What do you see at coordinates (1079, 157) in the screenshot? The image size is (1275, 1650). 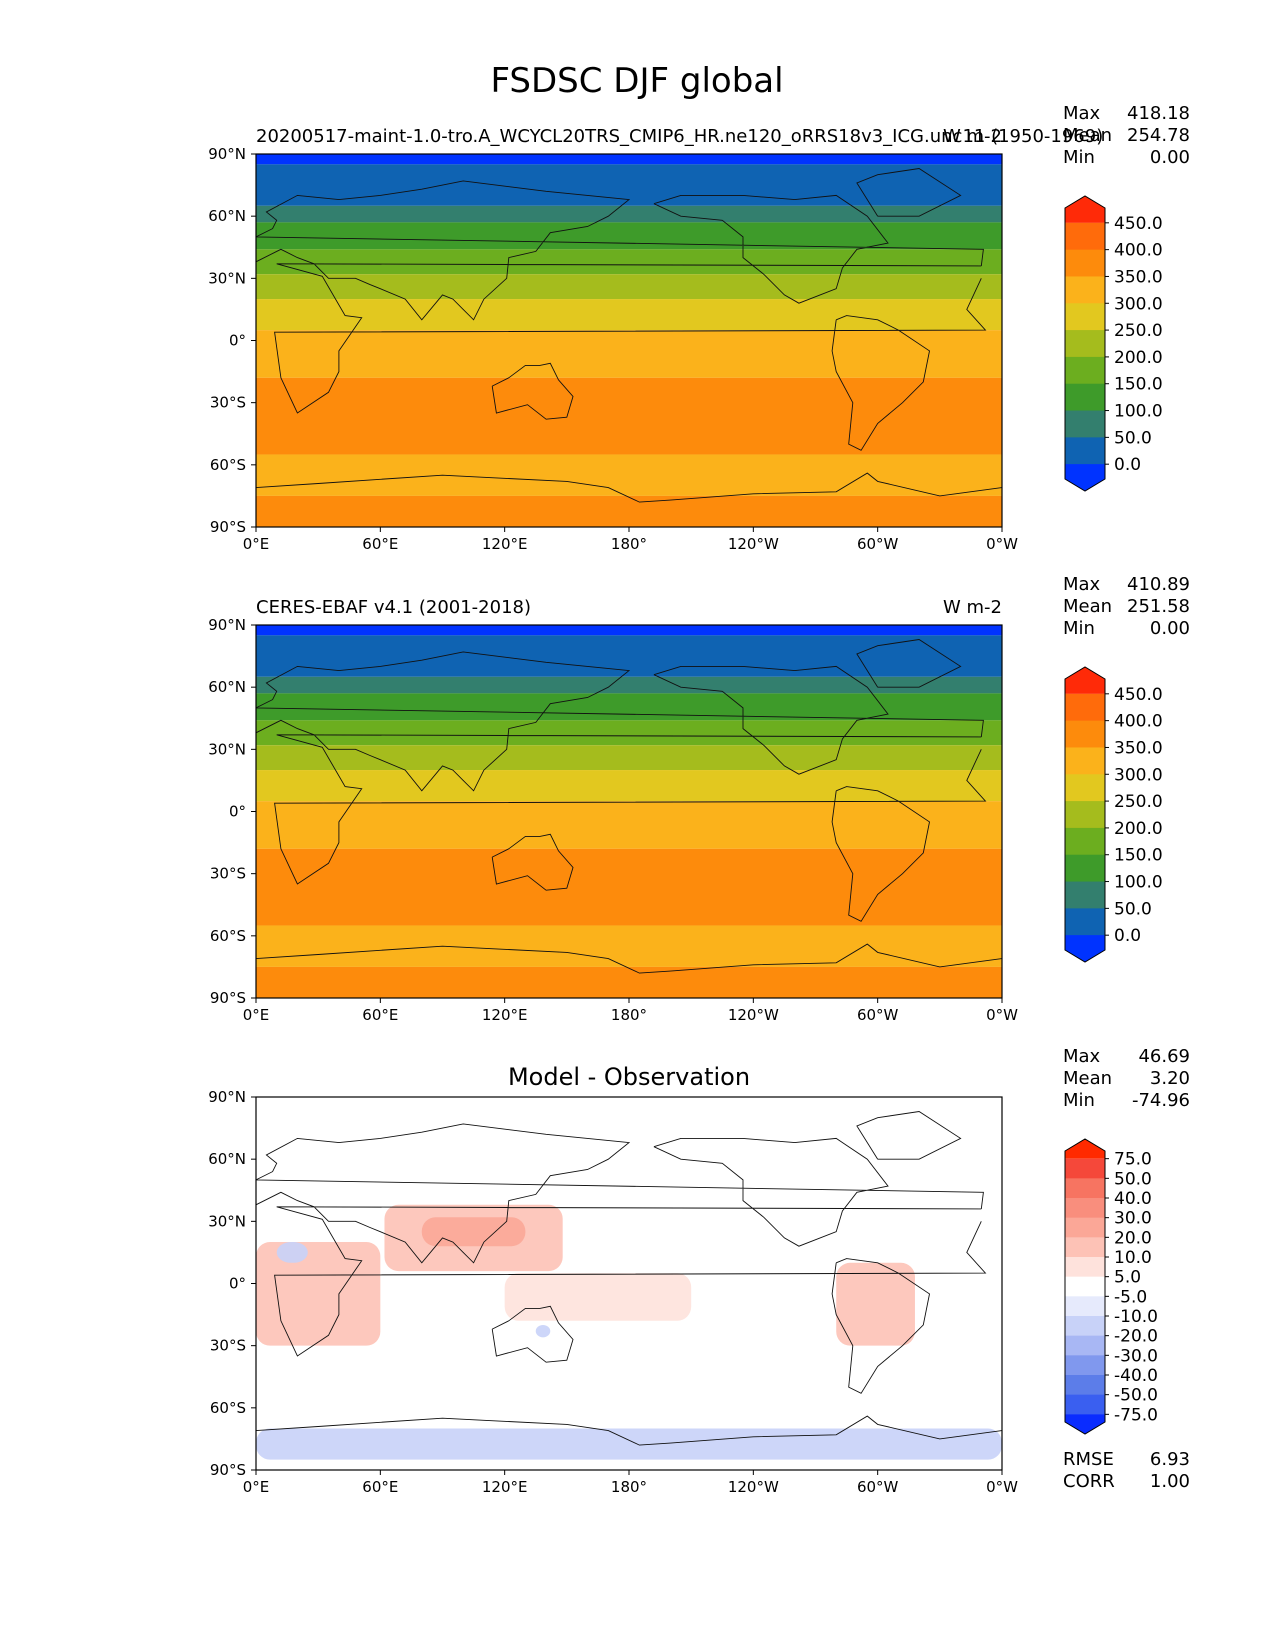 I see `stat-label-min: Min` at bounding box center [1079, 157].